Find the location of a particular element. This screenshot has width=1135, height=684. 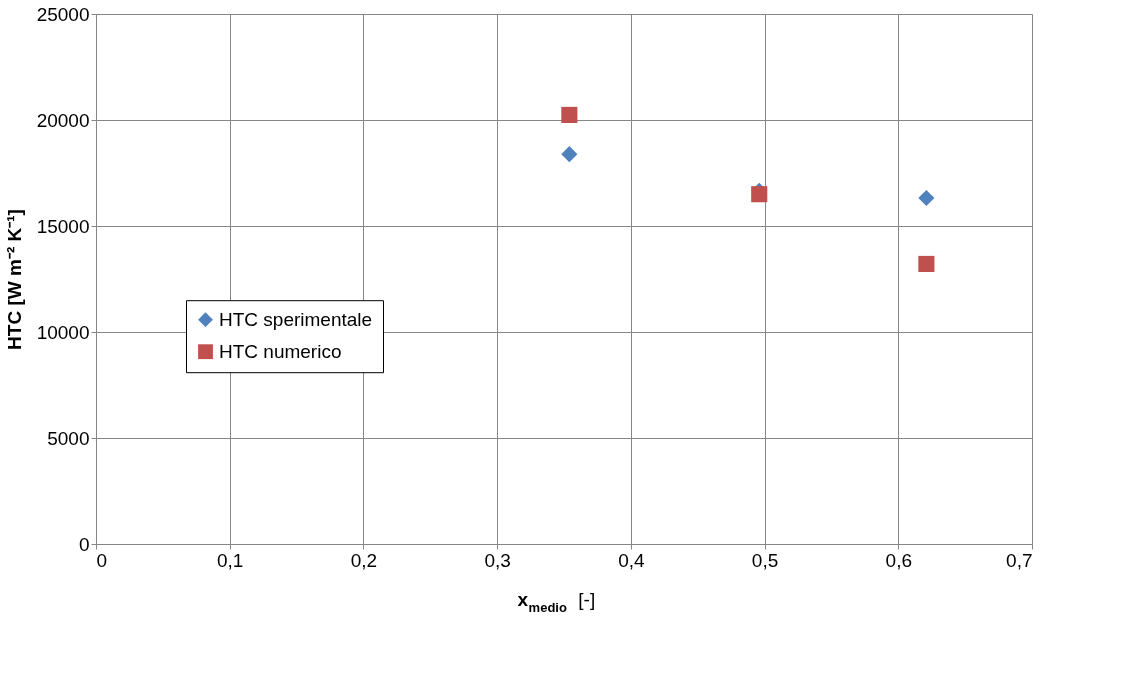

y-tick-label: 25000 is located at coordinates (63, 14).